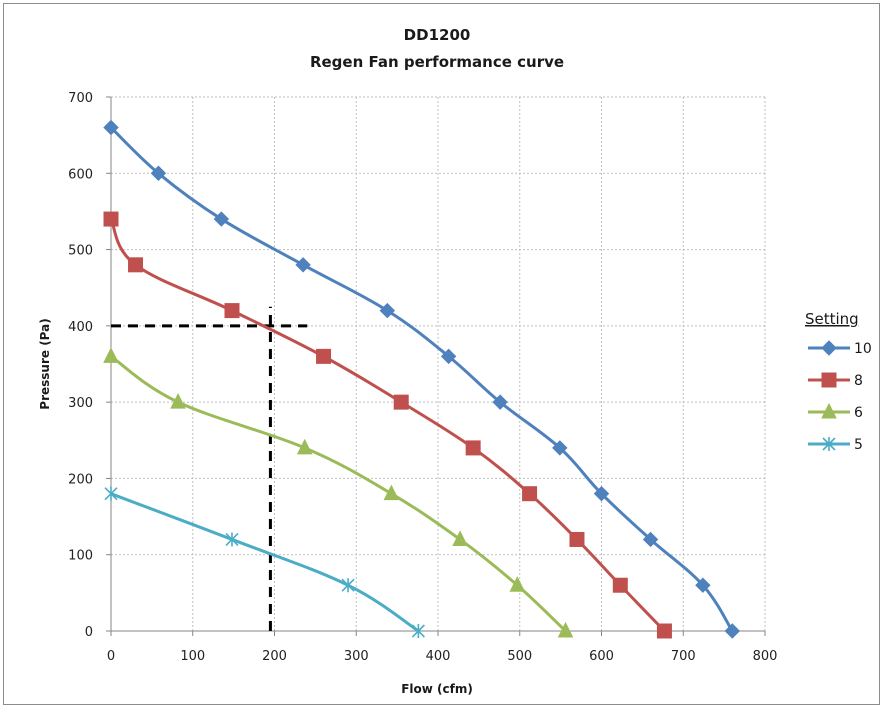  I want to click on y-axis-title: Pressure (Pa), so click(45, 363).